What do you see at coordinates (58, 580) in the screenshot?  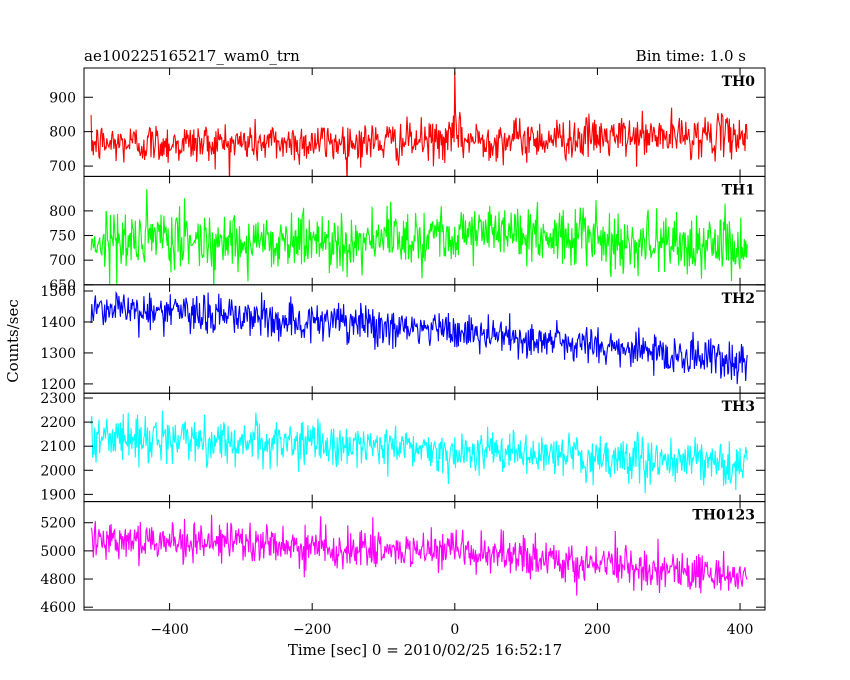 I see `y-tick-label: 4800` at bounding box center [58, 580].